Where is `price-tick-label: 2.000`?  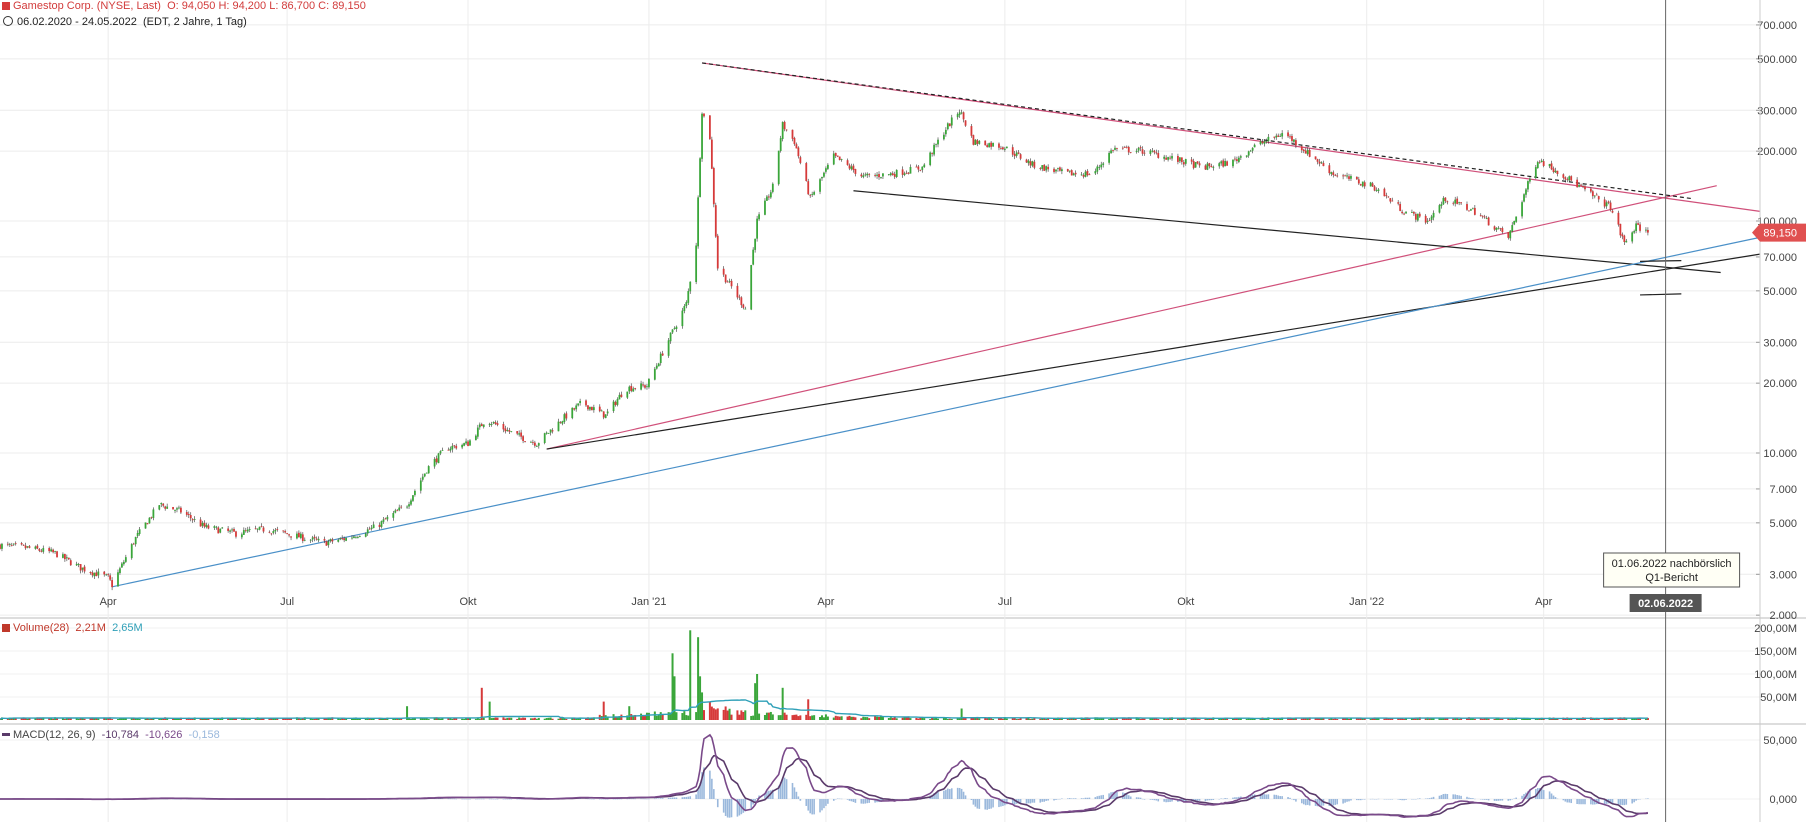 price-tick-label: 2.000 is located at coordinates (1783, 616).